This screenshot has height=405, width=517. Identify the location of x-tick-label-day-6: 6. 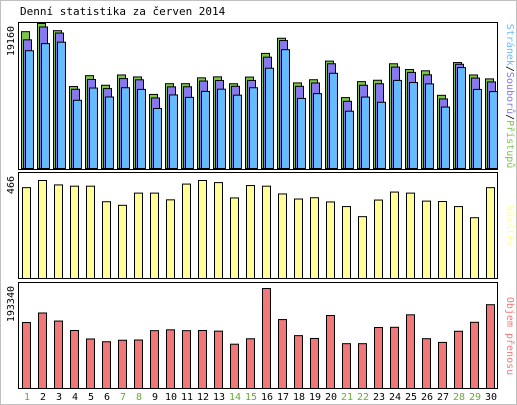
(107, 397).